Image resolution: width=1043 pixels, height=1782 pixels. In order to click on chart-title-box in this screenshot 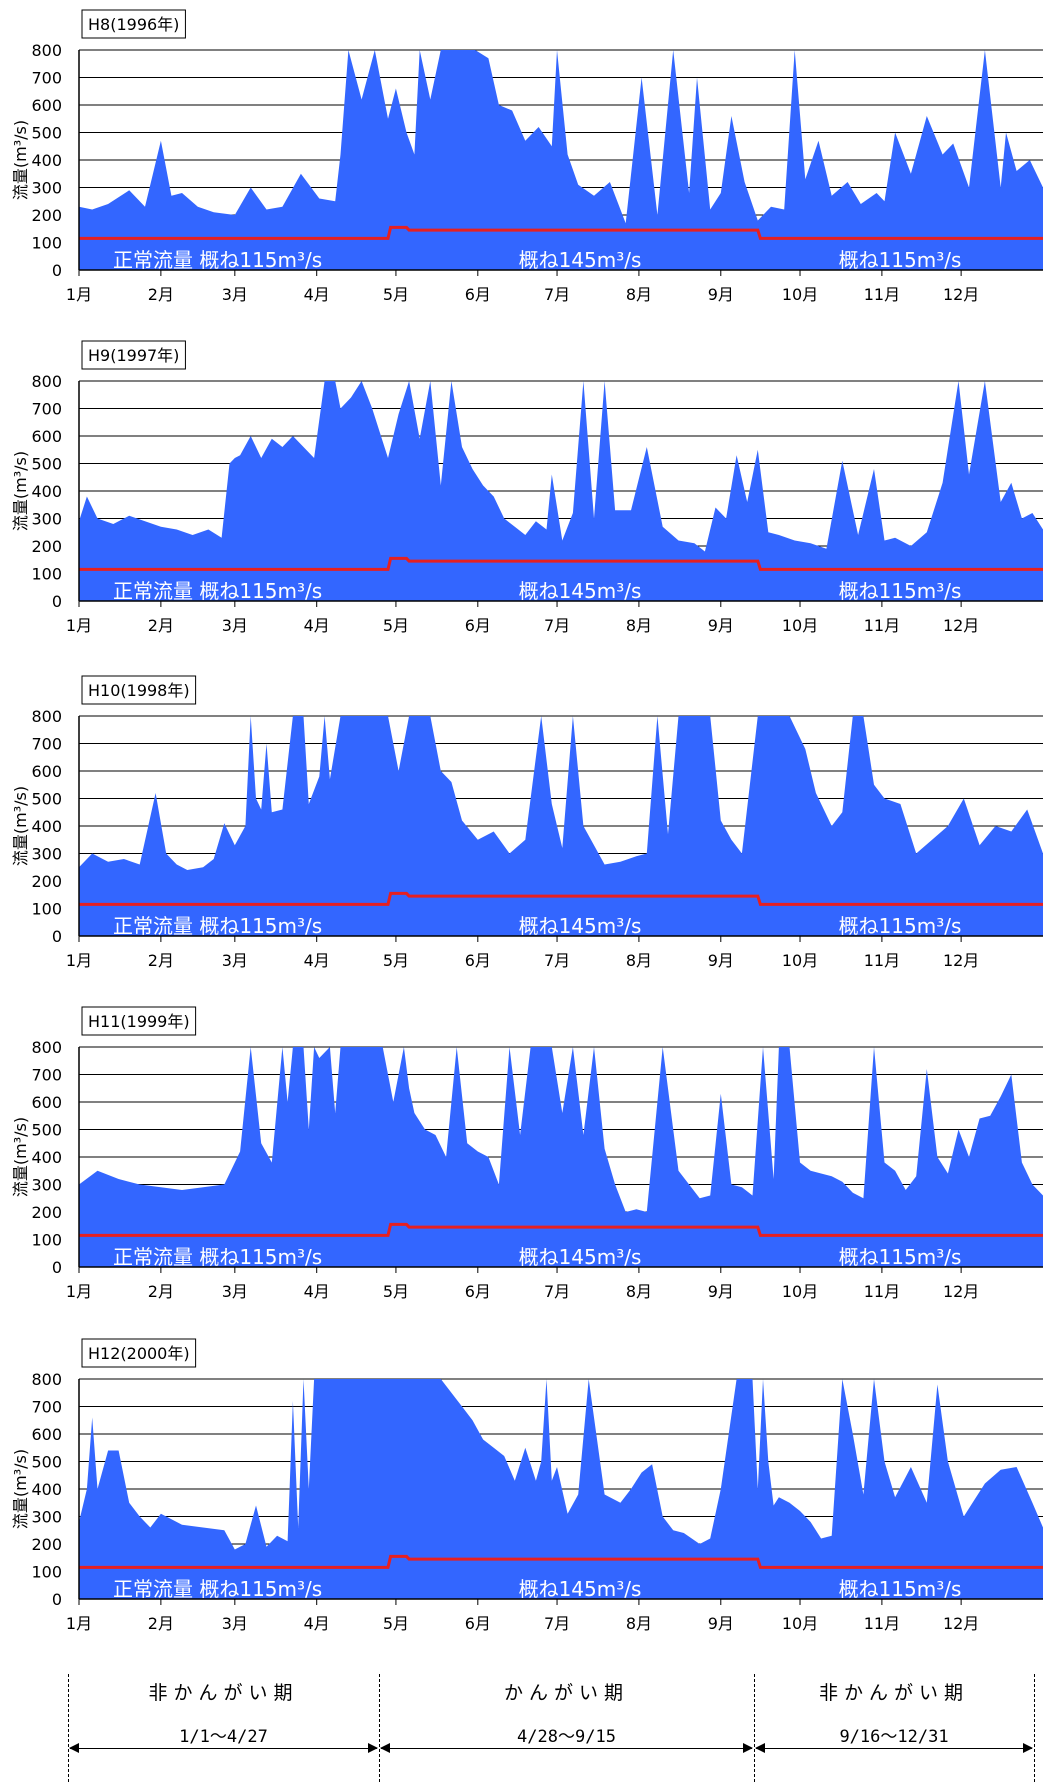, I will do `click(139, 1353)`.